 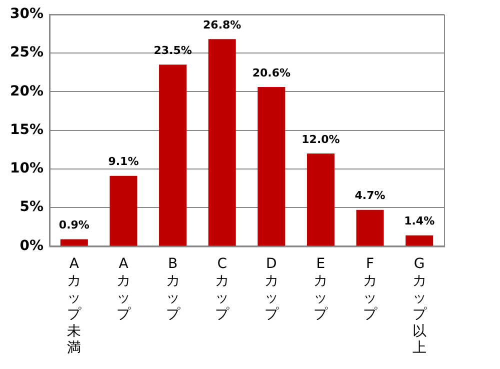 What do you see at coordinates (370, 195) in the screenshot?
I see `data-label: 4.7%` at bounding box center [370, 195].